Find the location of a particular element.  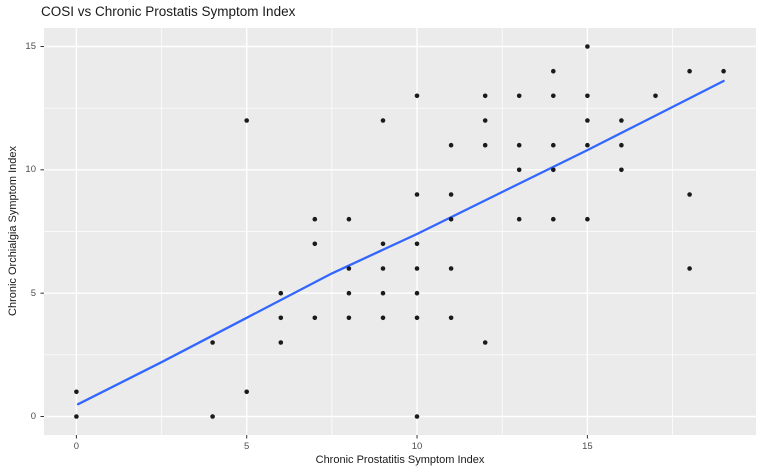

chart-title: COSI vs Chronic Prostatis Symptom Index is located at coordinates (168, 11).